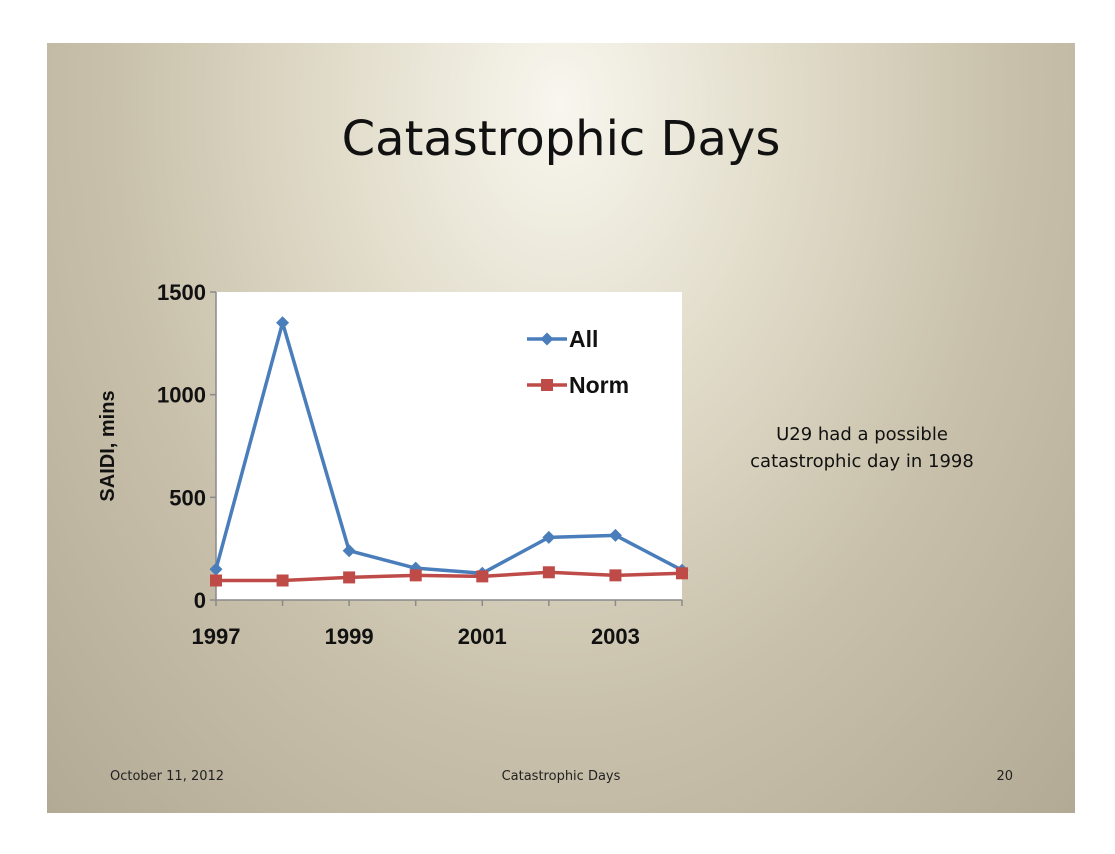 The width and height of the screenshot is (1115, 854). I want to click on series-norm, so click(449, 576).